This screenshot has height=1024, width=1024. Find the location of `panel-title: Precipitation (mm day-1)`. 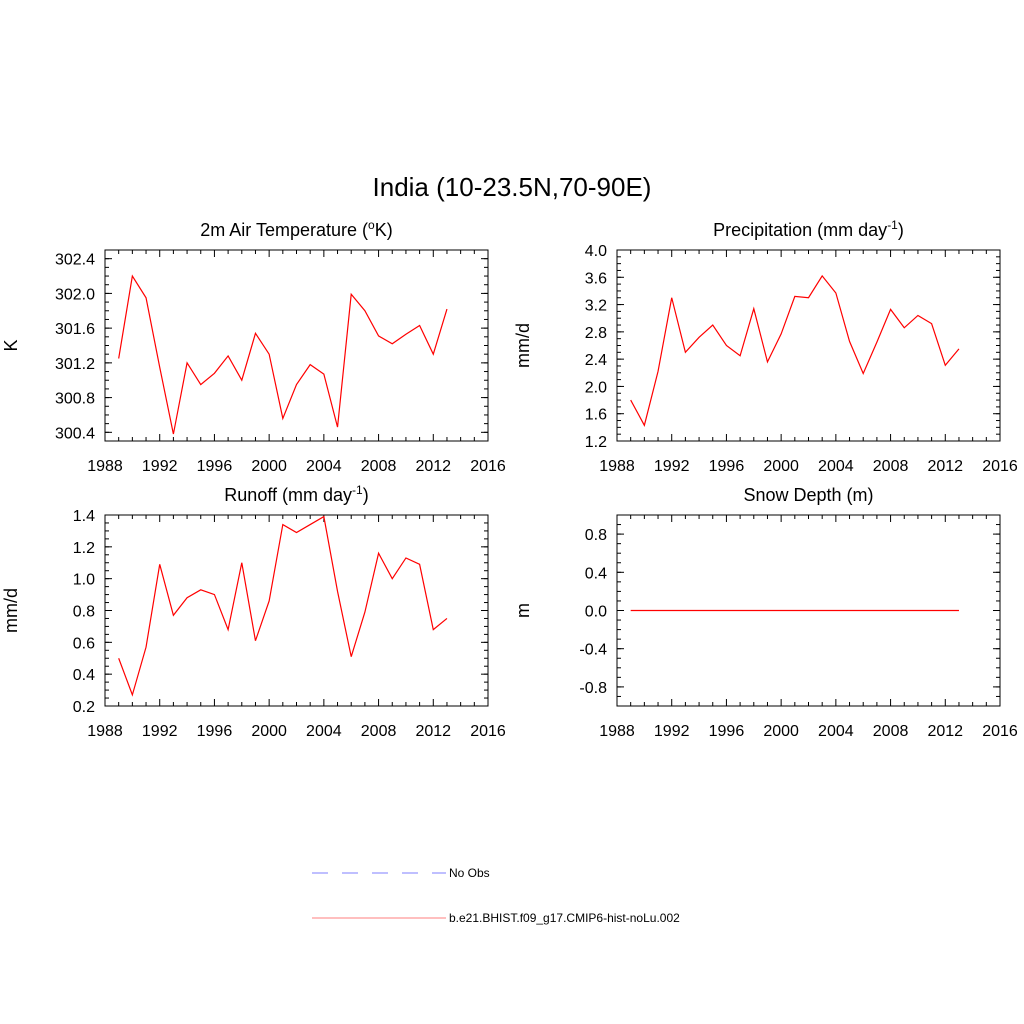

panel-title: Precipitation (mm day-1) is located at coordinates (808, 229).